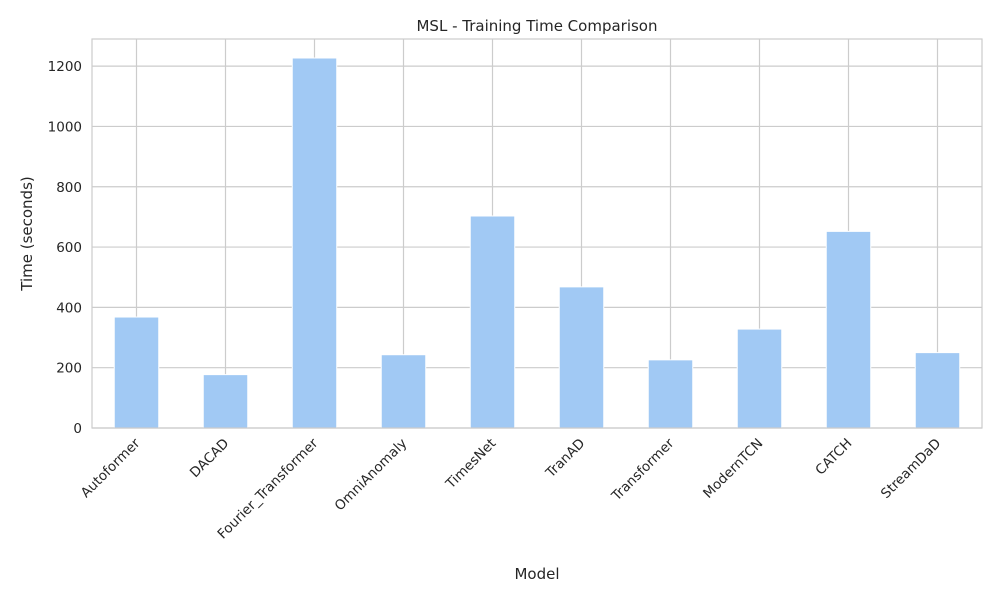 This screenshot has height=600, width=1000. I want to click on y-tick-label: 1200, so click(65, 67).